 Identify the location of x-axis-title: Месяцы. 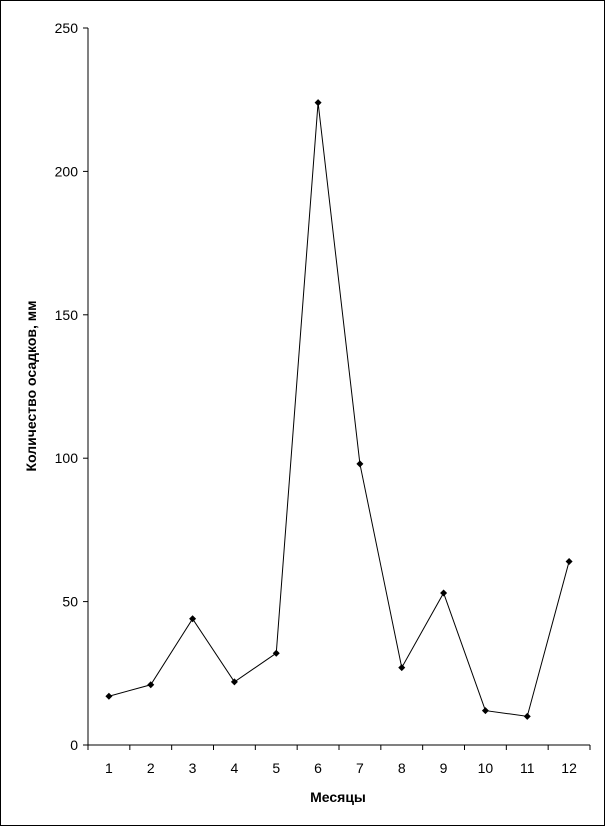
(338, 797).